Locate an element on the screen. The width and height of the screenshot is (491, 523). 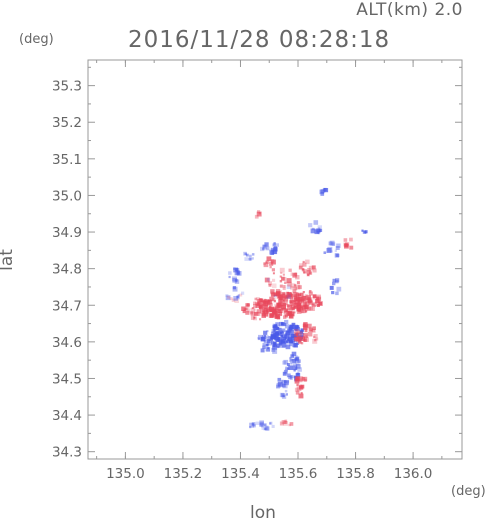
y-tick-label: 34.9 is located at coordinates (67, 233).